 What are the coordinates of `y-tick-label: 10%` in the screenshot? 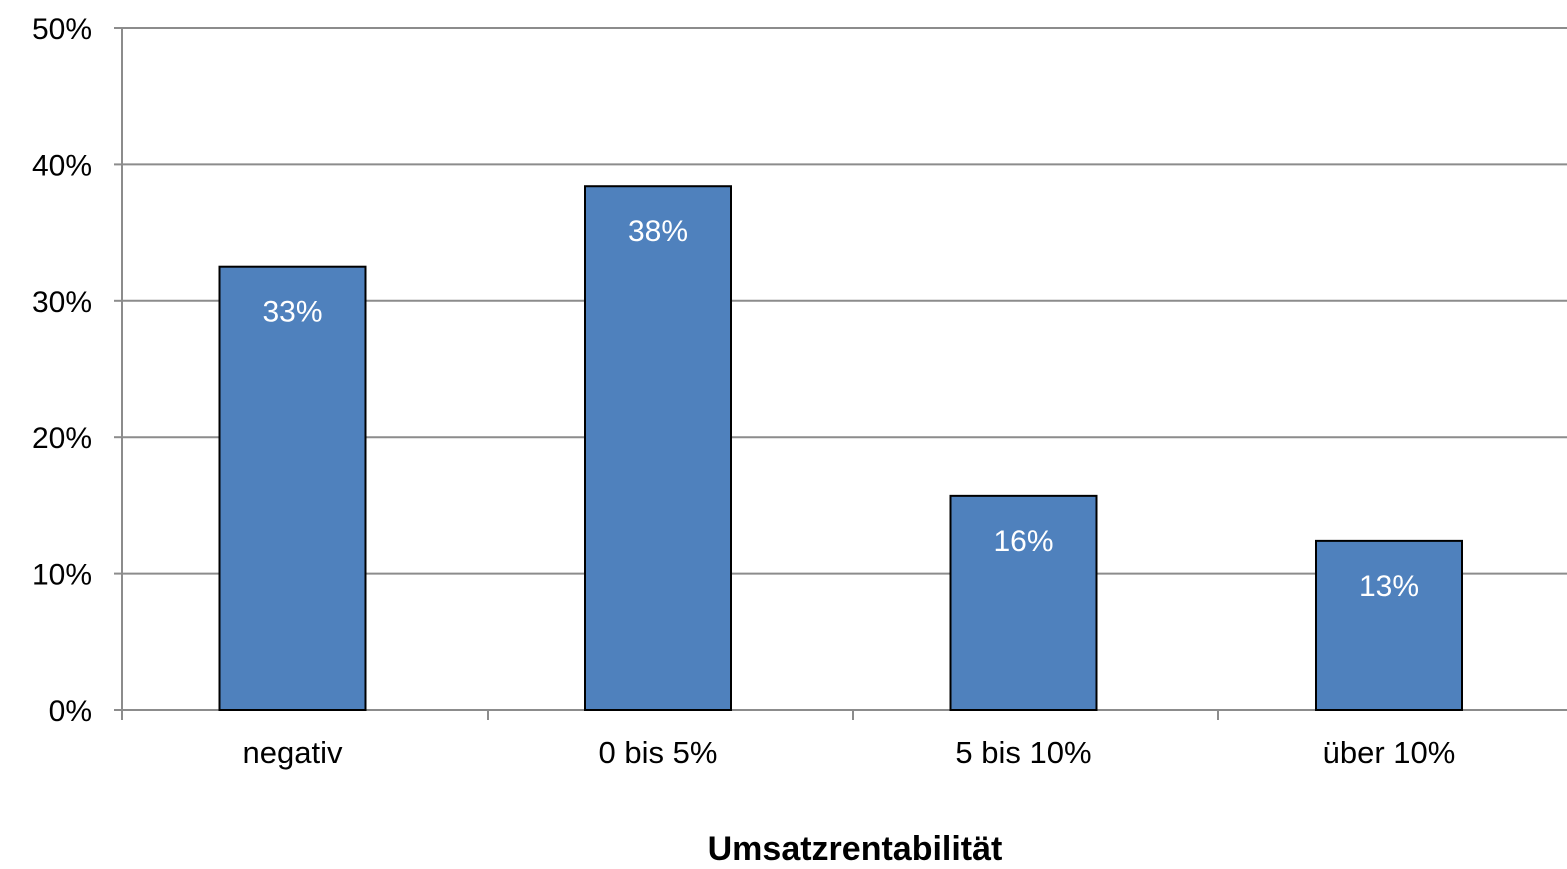 It's located at (62, 575).